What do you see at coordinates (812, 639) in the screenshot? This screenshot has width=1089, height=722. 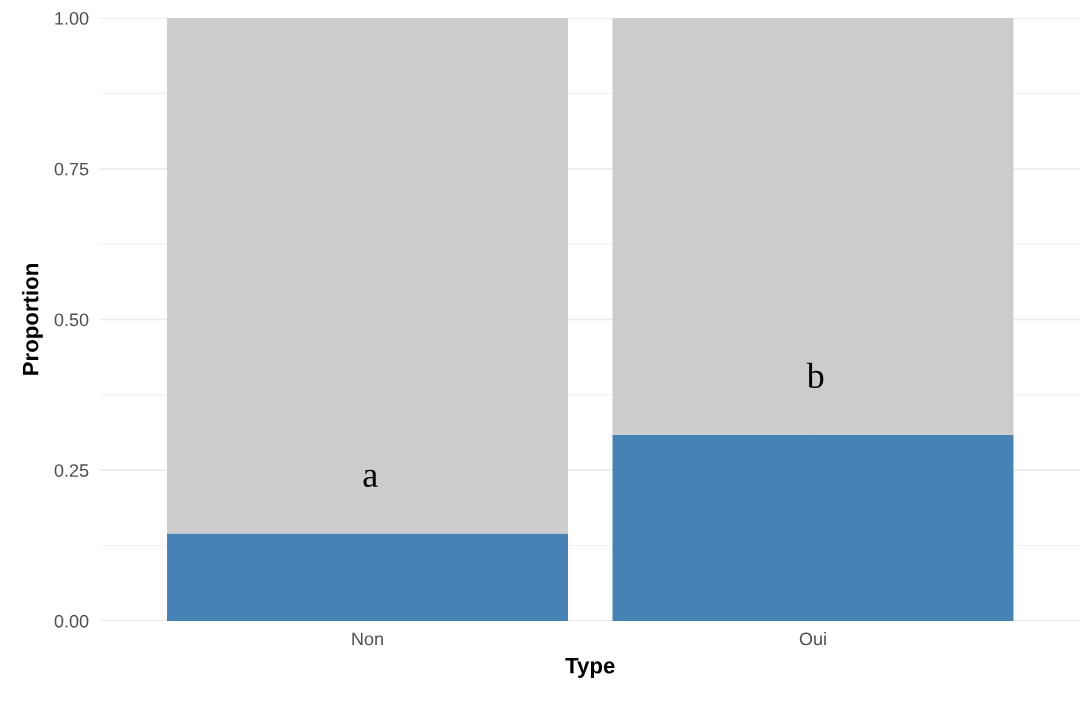 I see `x-tick-label: Oui` at bounding box center [812, 639].